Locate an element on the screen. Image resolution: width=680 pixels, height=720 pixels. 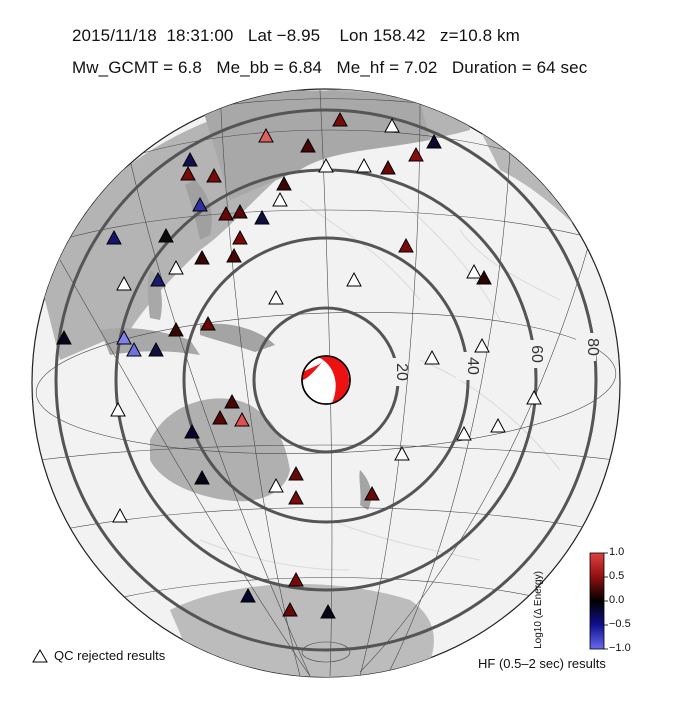
colorbar is located at coordinates (597, 601).